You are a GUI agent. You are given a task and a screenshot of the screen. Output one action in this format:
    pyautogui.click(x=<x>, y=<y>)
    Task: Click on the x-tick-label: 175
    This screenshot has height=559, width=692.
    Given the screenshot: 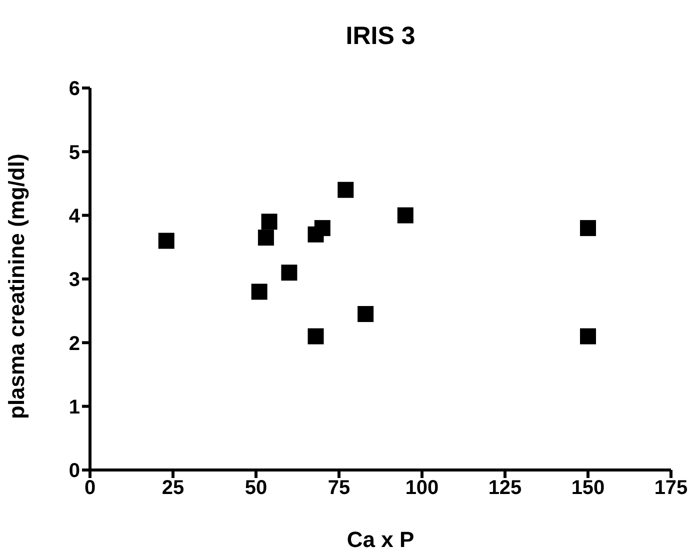 What is the action you would take?
    pyautogui.click(x=671, y=488)
    